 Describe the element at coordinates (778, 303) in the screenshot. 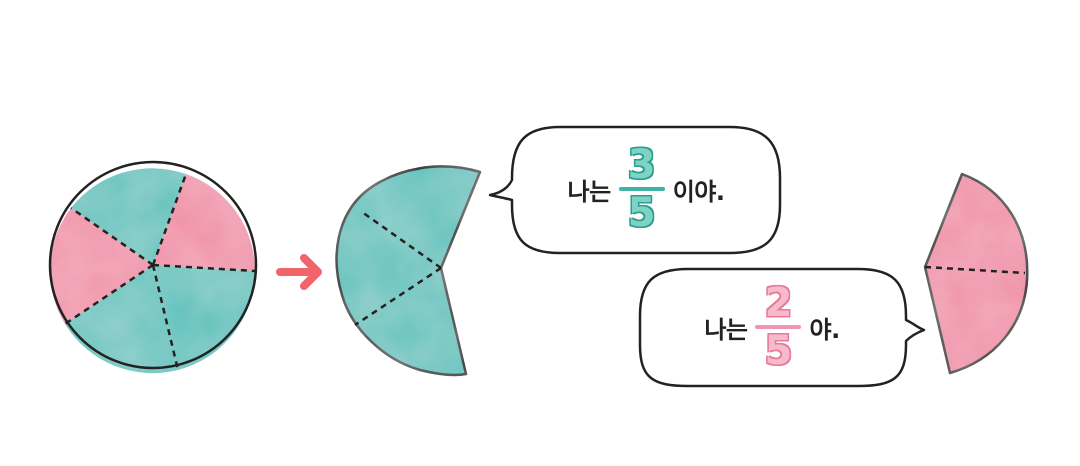

I see `fraction-numerator: 2` at that location.